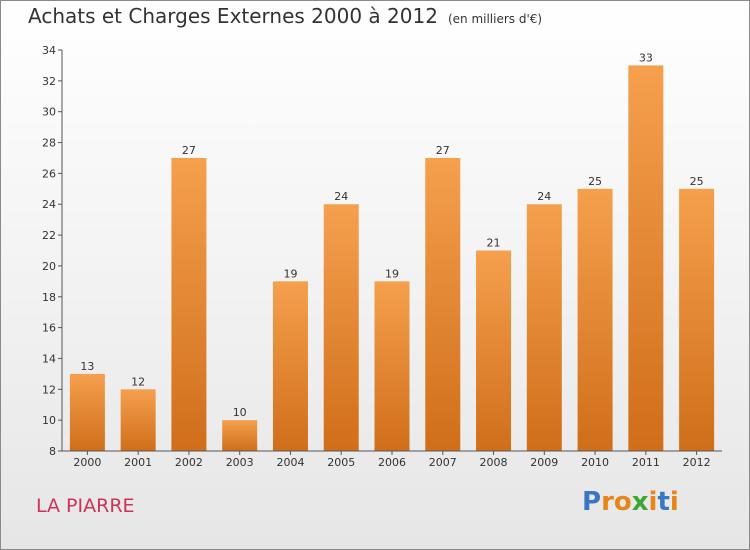  I want to click on y-tick-label: 10, so click(49, 420).